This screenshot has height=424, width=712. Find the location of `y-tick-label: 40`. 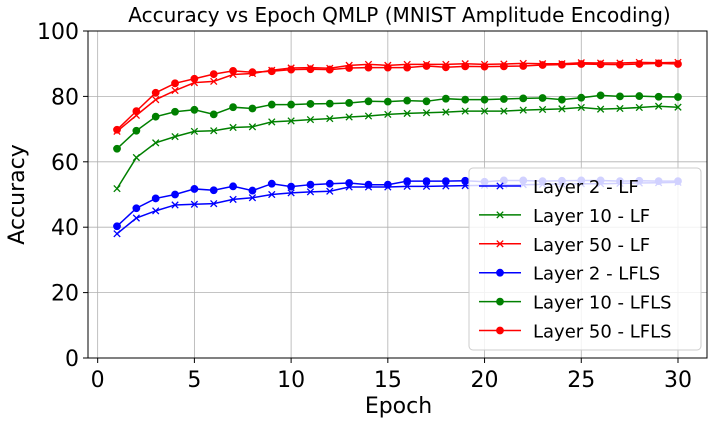

y-tick-label: 40 is located at coordinates (65, 228).